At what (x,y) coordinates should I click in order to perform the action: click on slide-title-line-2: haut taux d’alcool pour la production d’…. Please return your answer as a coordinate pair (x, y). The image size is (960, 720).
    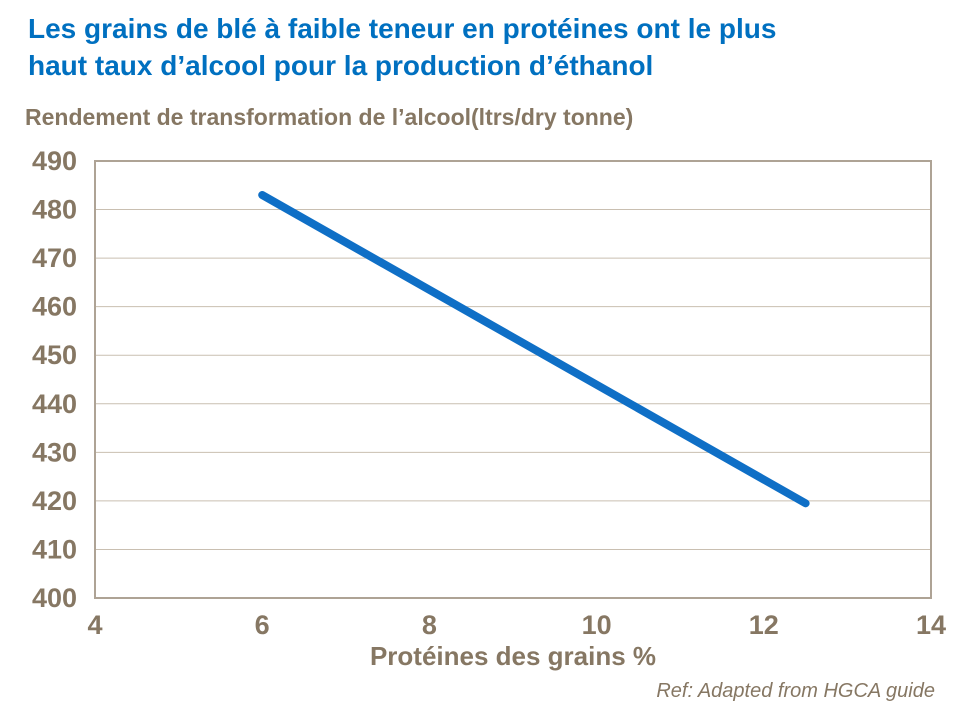
    Looking at the image, I should click on (341, 65).